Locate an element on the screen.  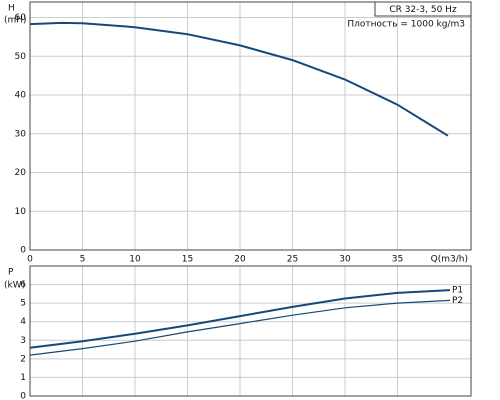
x-tick-label: 15 is located at coordinates (187, 260).